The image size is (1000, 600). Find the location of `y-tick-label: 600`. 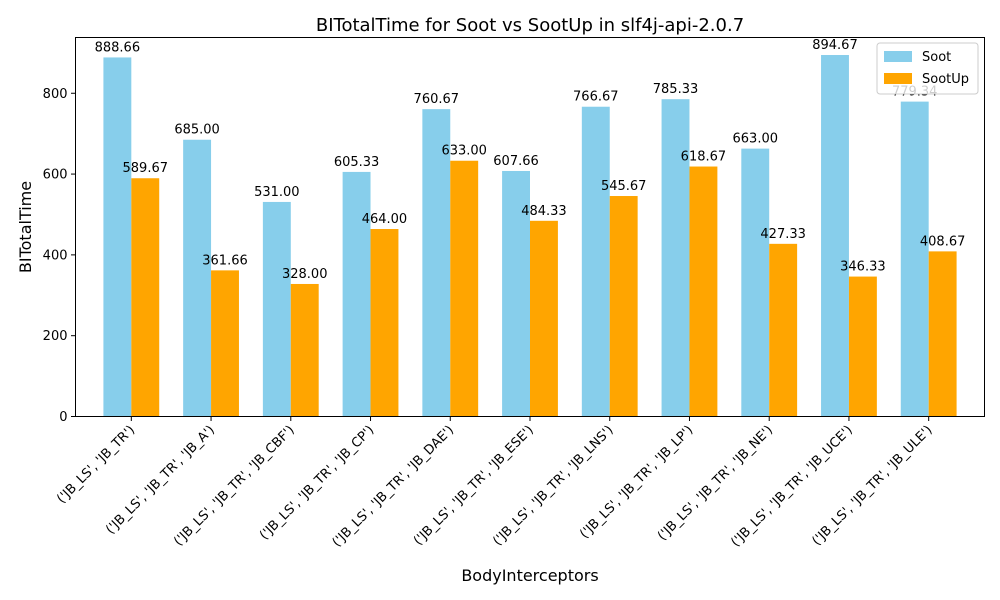

y-tick-label: 600 is located at coordinates (55, 175).